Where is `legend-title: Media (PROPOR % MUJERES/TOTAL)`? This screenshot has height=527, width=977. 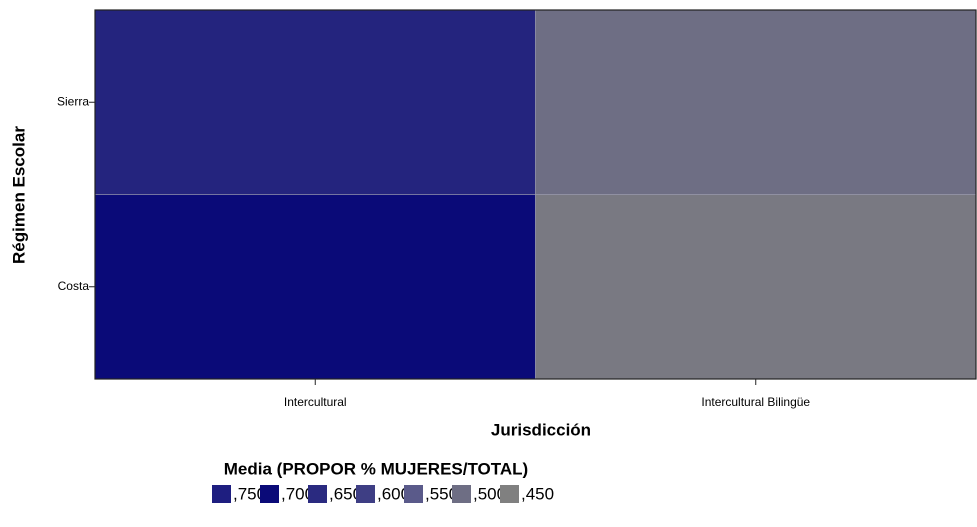
legend-title: Media (PROPOR % MUJERES/TOTAL) is located at coordinates (376, 468).